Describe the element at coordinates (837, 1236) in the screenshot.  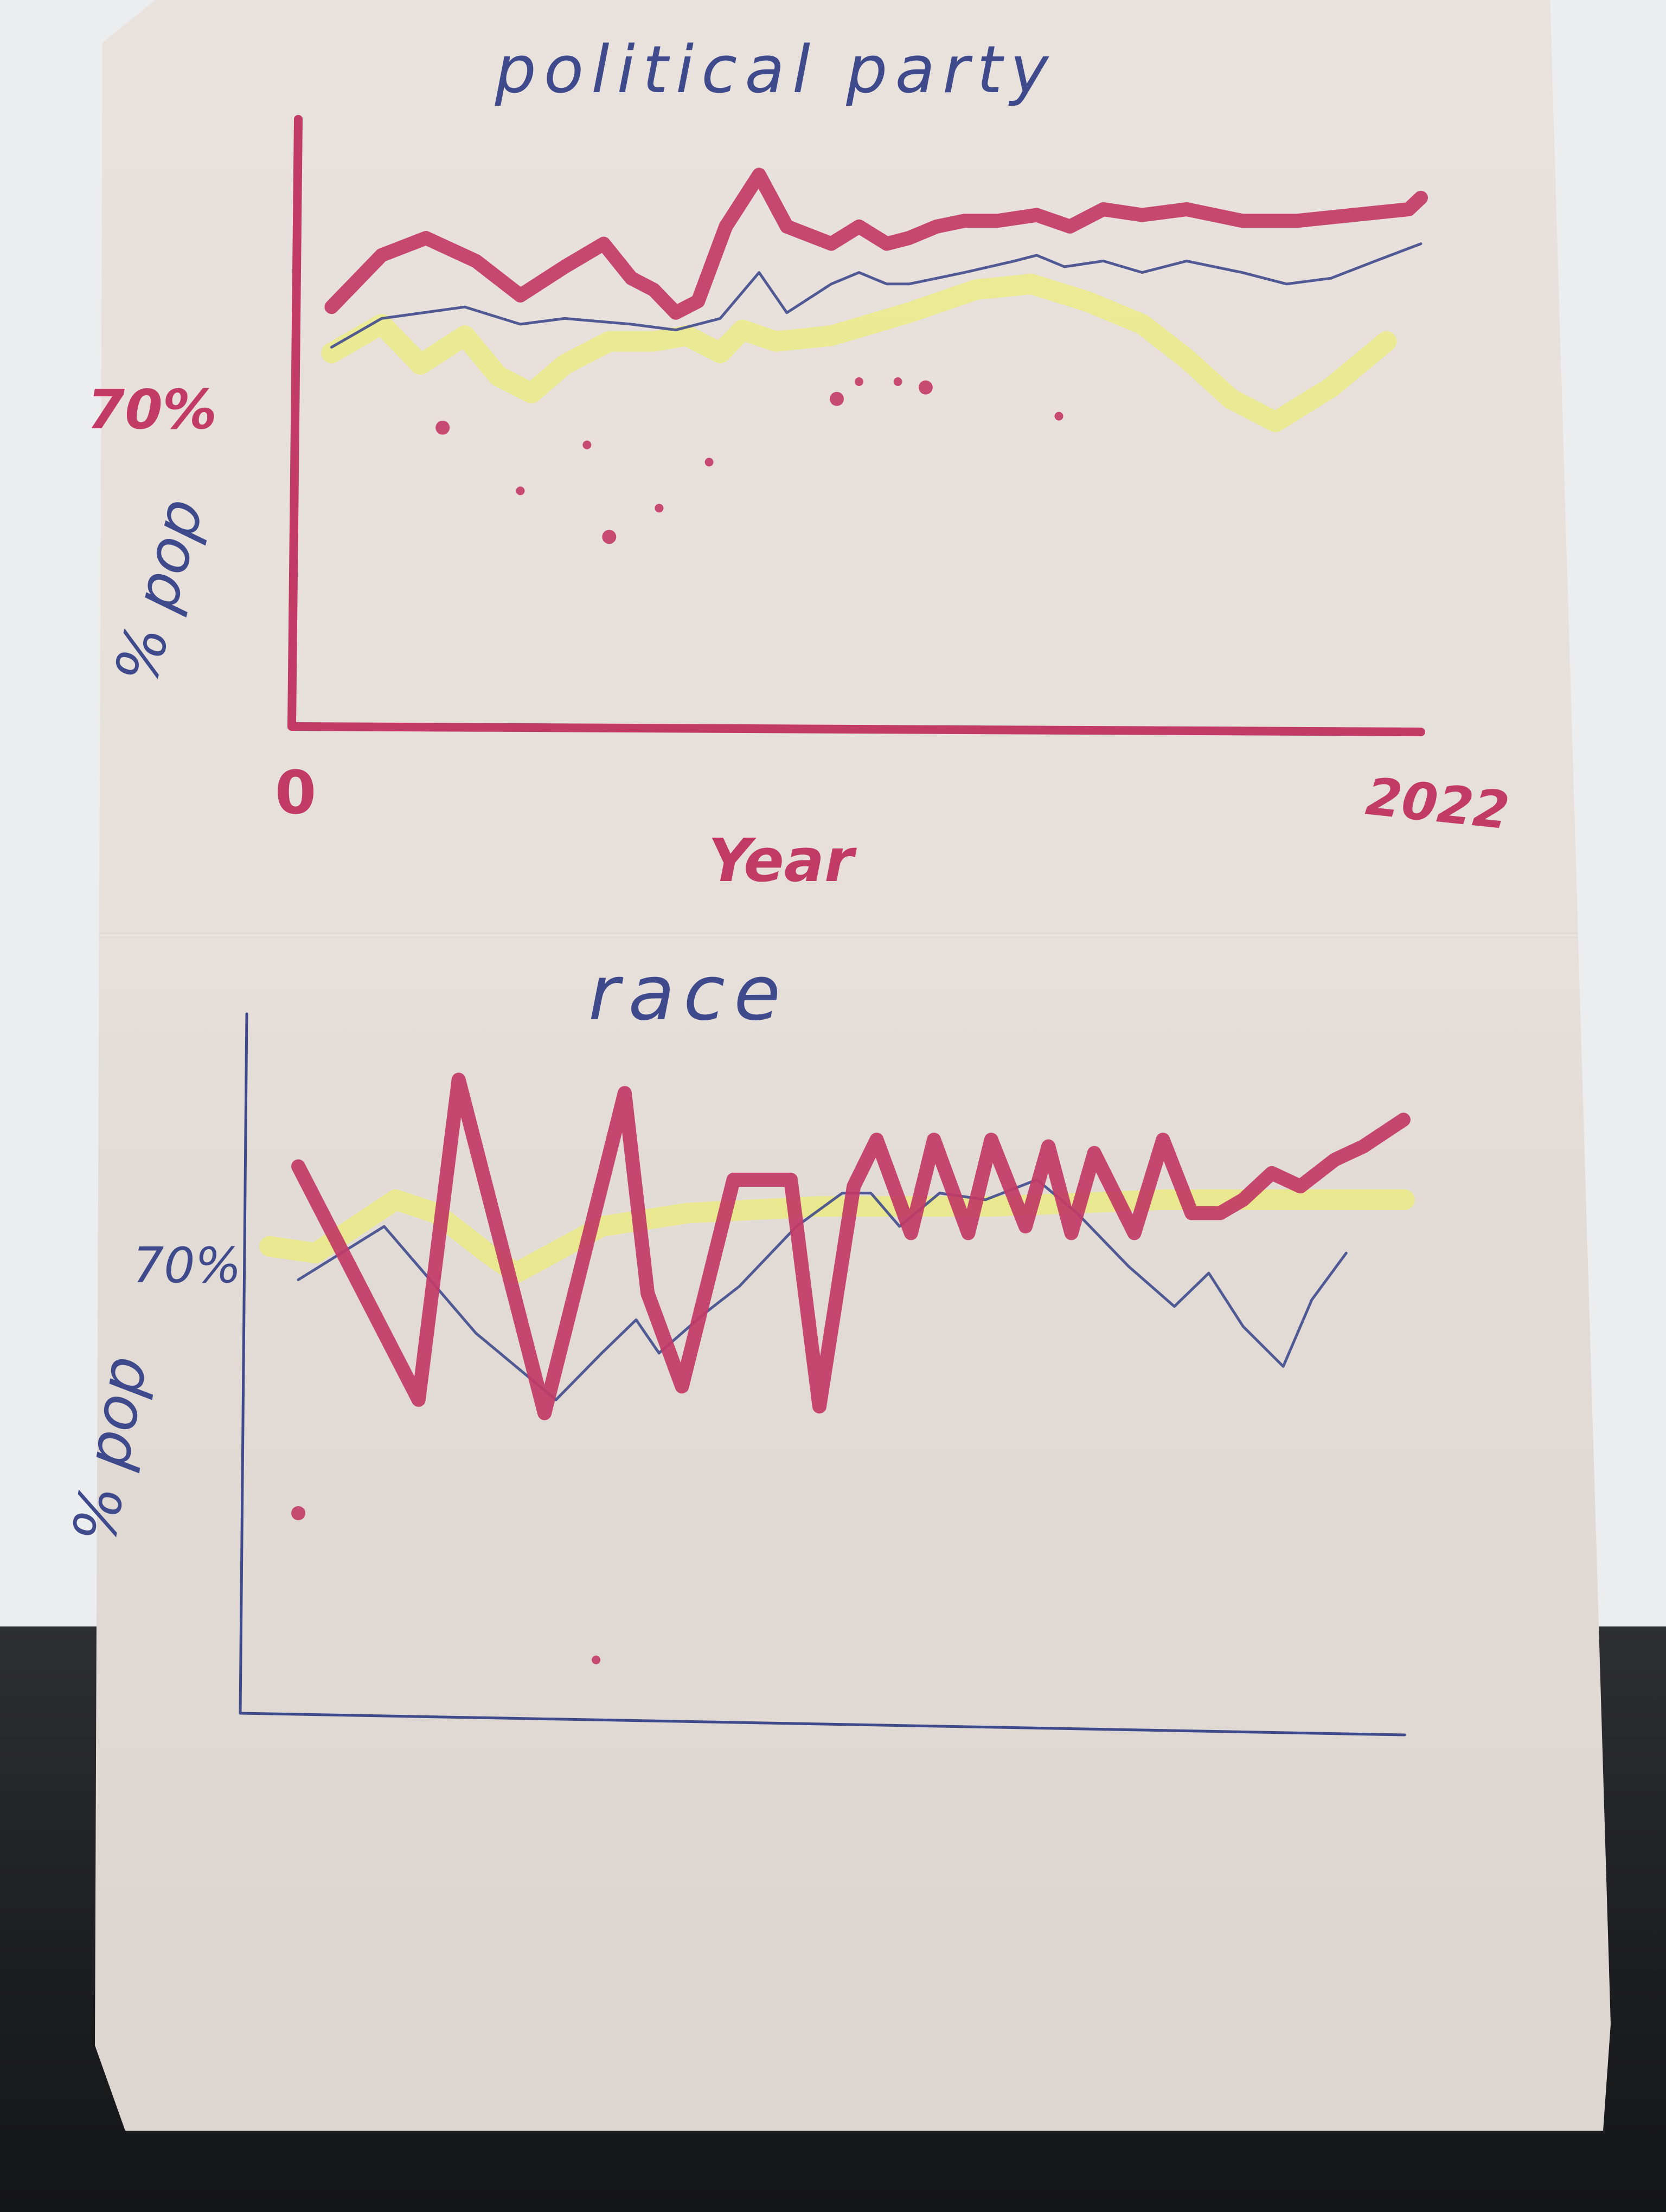
I see `chart2-yellow-series-line` at that location.